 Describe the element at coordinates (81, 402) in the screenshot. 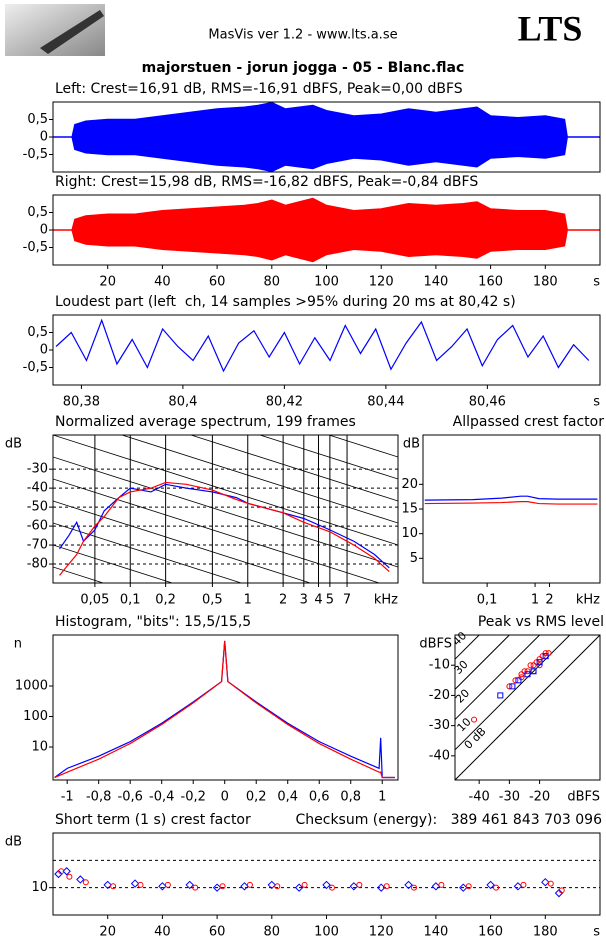

I see `x-tick-label: 80,38` at that location.